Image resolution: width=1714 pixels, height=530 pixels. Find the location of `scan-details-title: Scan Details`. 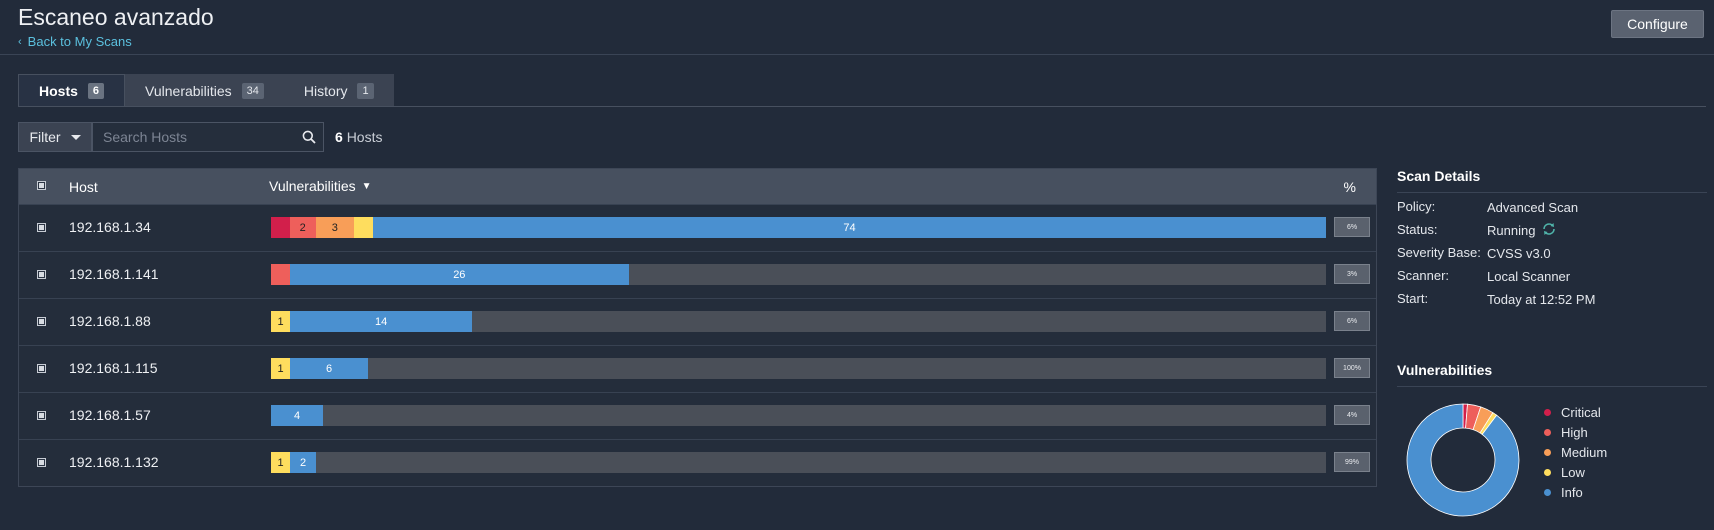

scan-details-title: Scan Details is located at coordinates (1552, 180).